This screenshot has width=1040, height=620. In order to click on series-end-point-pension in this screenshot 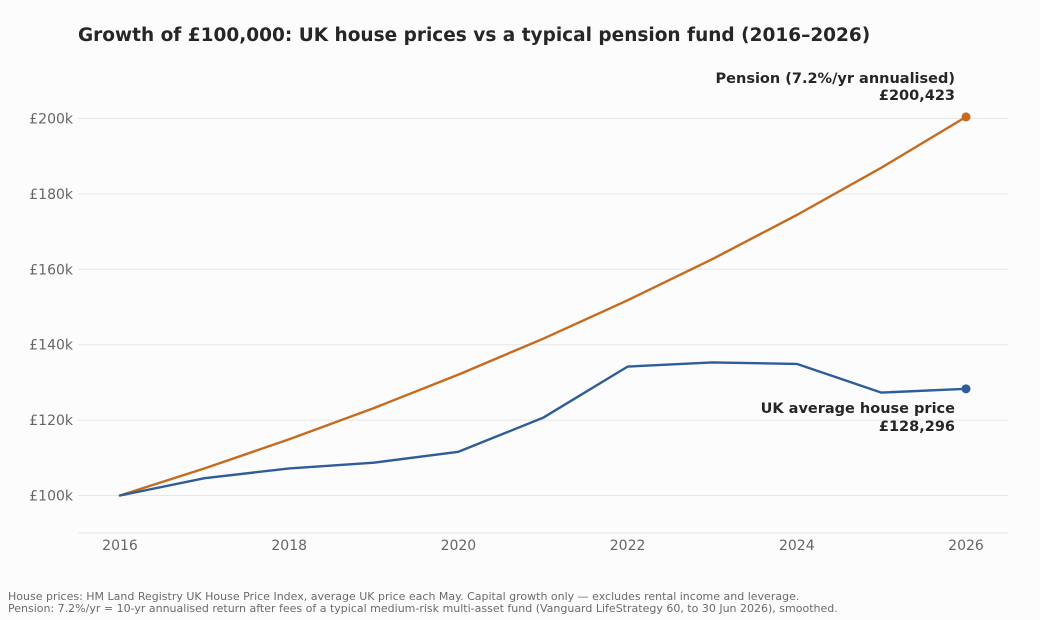, I will do `click(966, 117)`.